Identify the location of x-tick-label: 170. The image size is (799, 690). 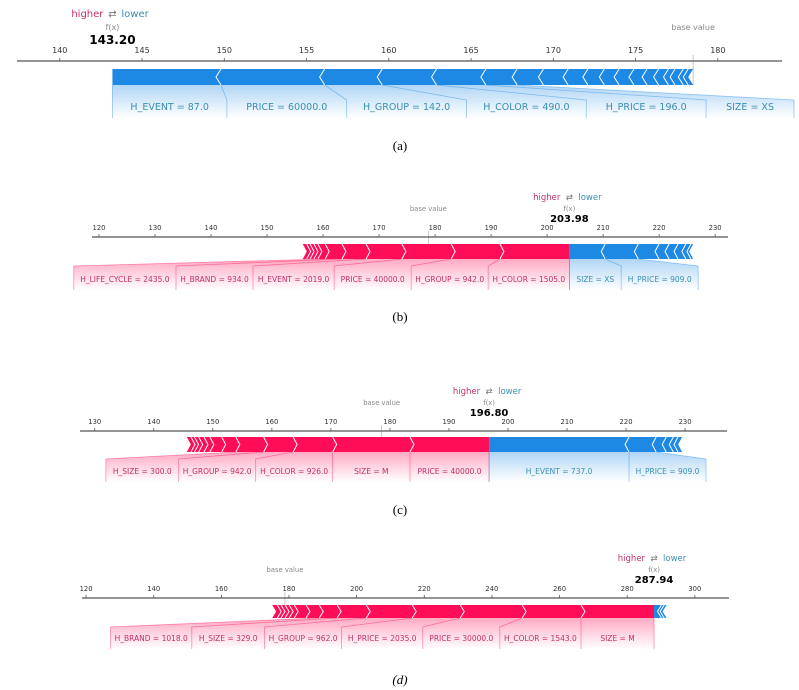
(379, 228).